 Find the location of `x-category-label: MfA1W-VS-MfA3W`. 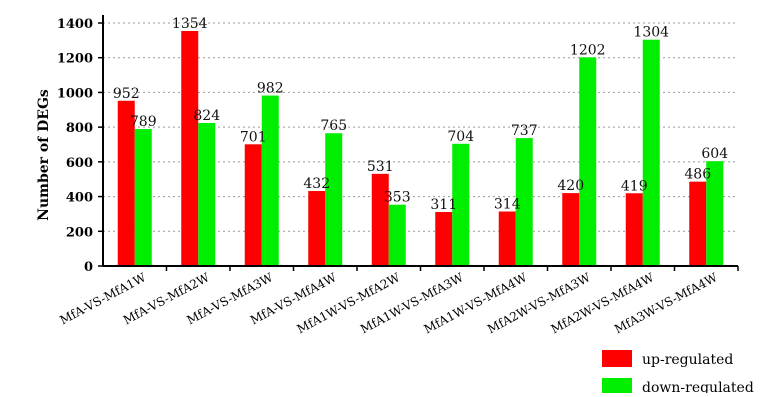

x-category-label: MfA1W-VS-MfA3W is located at coordinates (412, 303).